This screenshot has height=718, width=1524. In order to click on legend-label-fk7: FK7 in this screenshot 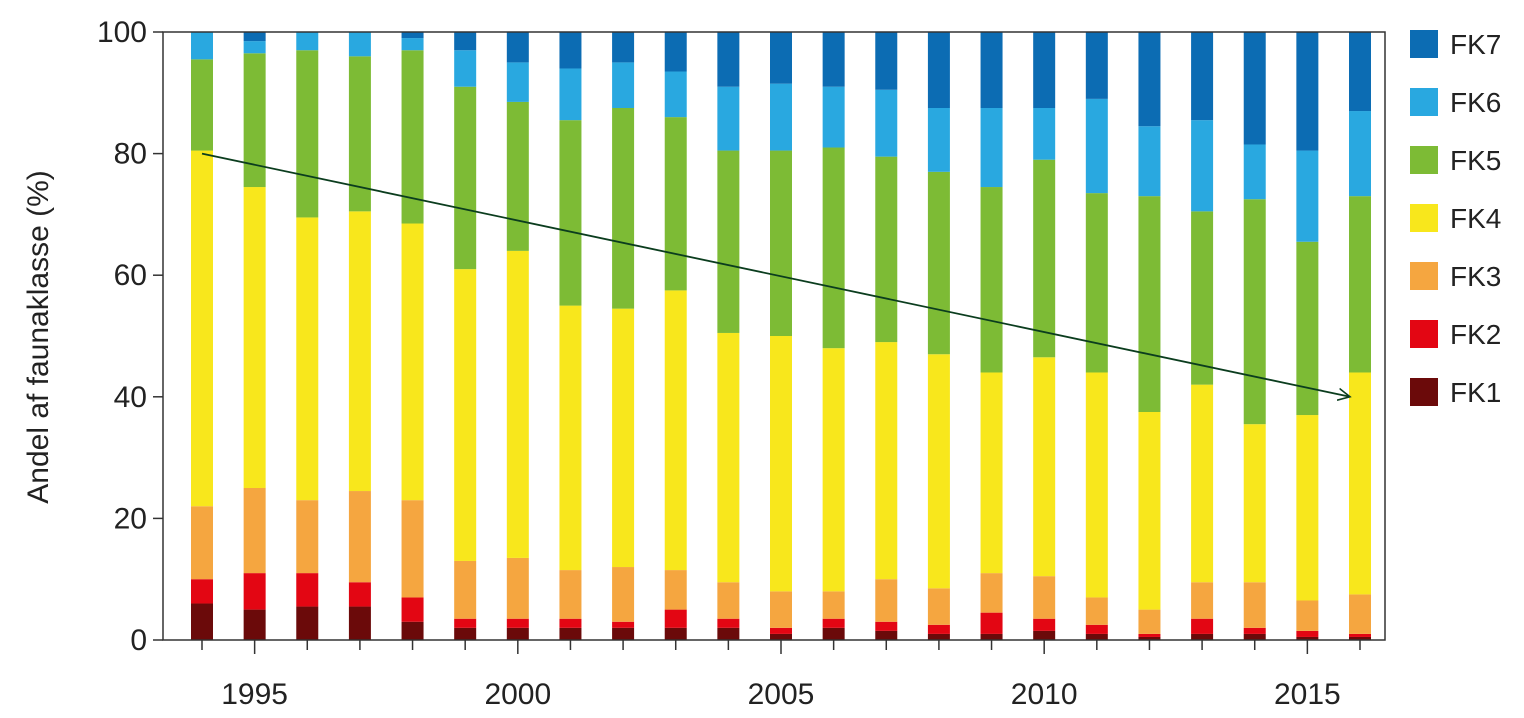, I will do `click(1475, 44)`.